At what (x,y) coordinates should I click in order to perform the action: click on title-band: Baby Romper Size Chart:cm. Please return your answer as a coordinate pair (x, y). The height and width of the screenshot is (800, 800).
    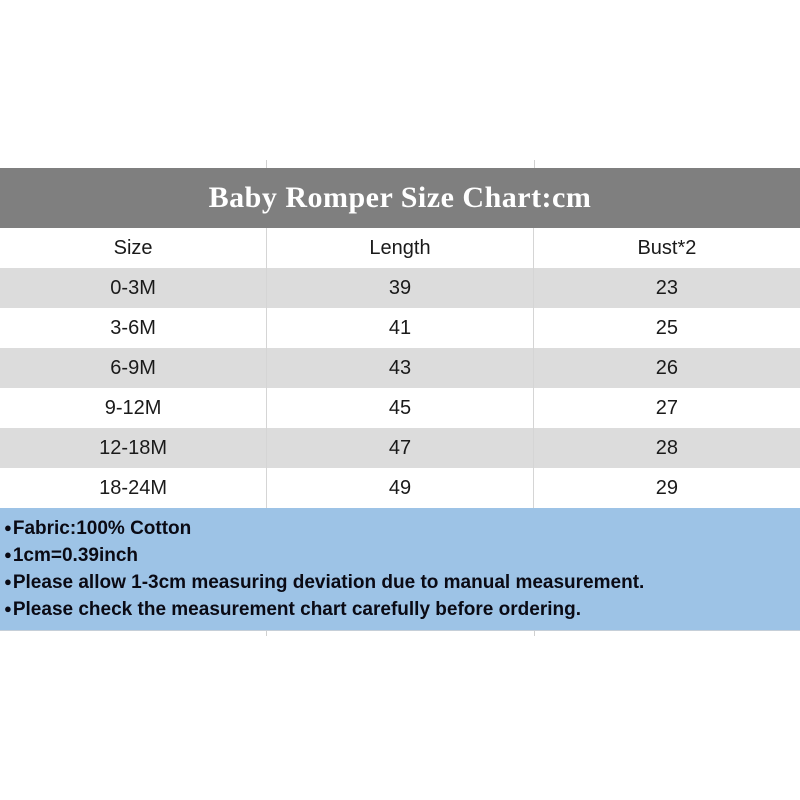
    Looking at the image, I should click on (400, 198).